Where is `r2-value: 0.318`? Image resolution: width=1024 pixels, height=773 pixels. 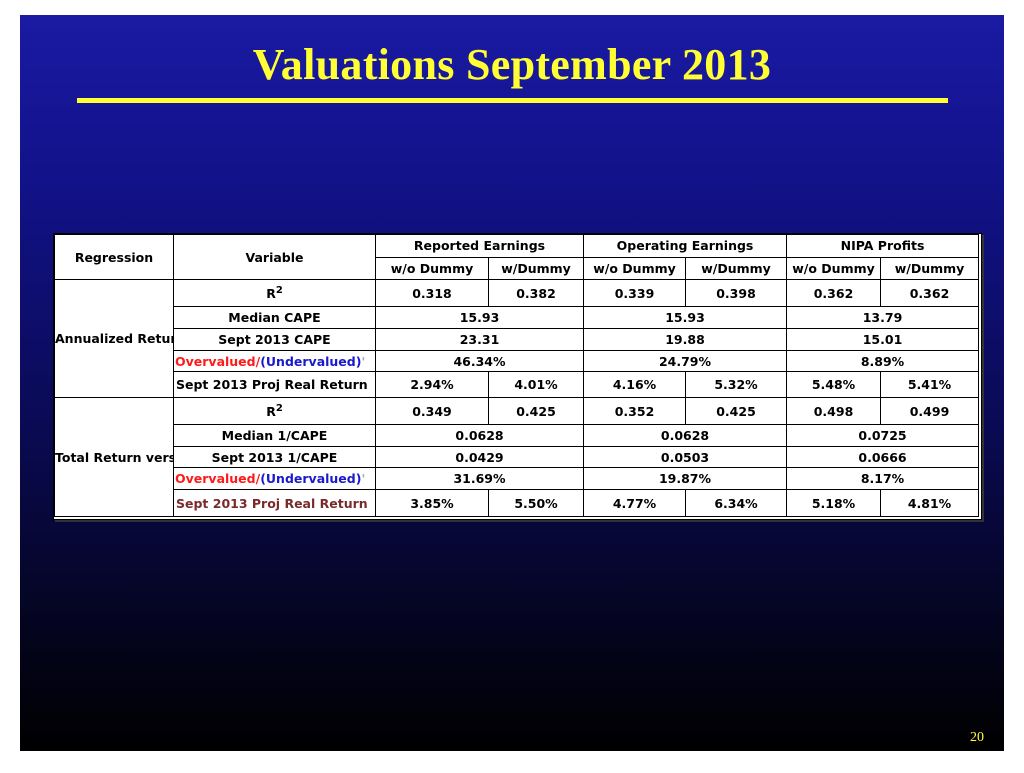 r2-value: 0.318 is located at coordinates (432, 293).